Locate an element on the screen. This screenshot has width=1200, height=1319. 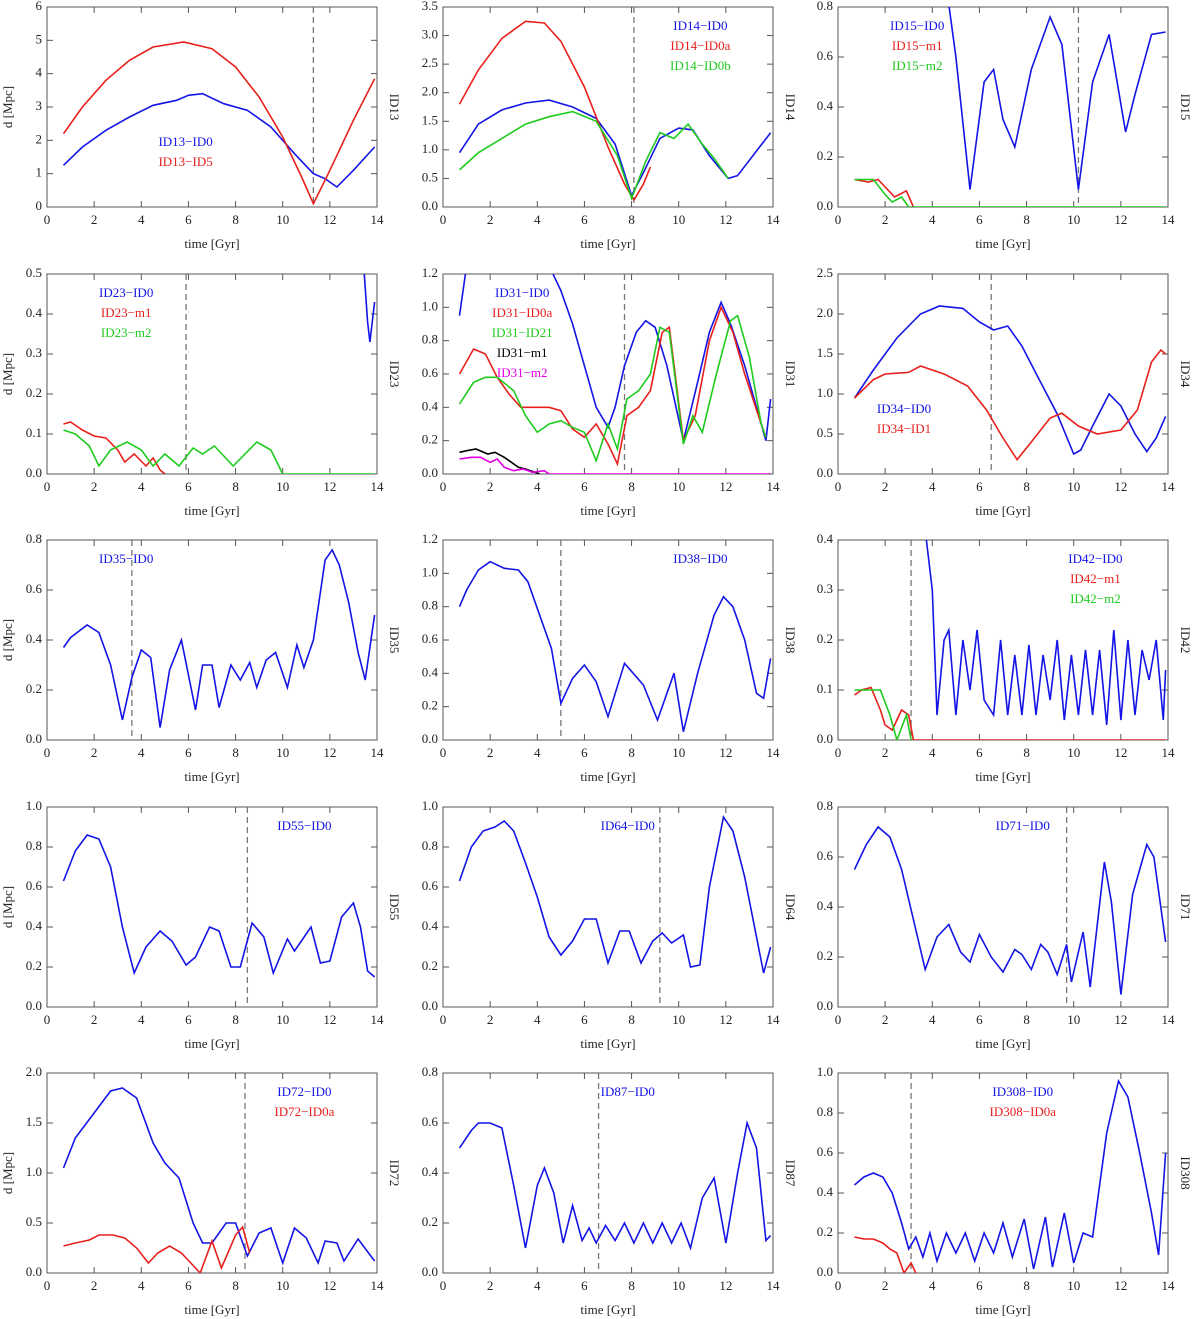
y-tick-label: 0 is located at coordinates (39, 205).